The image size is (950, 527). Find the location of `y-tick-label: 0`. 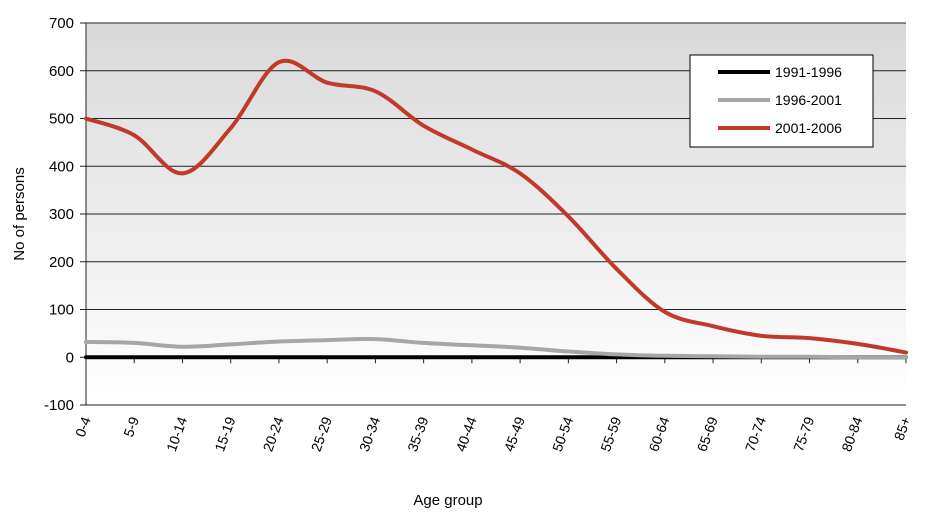

y-tick-label: 0 is located at coordinates (70, 357).